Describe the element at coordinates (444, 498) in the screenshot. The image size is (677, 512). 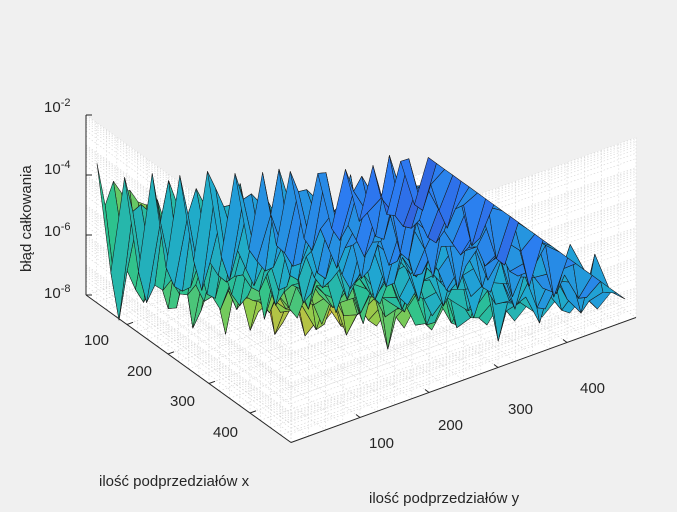
I see `y-axis-label: ilość podprzedziałów y` at that location.